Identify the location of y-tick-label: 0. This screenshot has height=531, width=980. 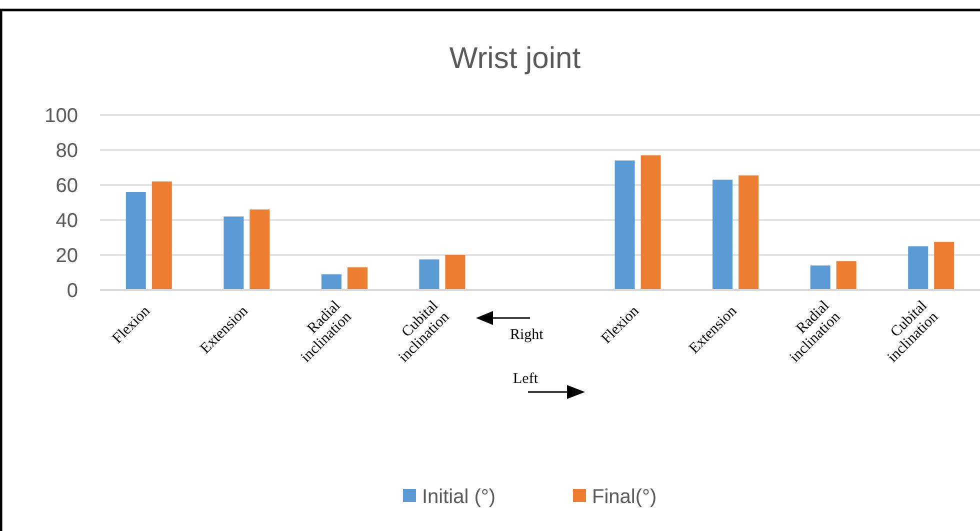
(72, 291).